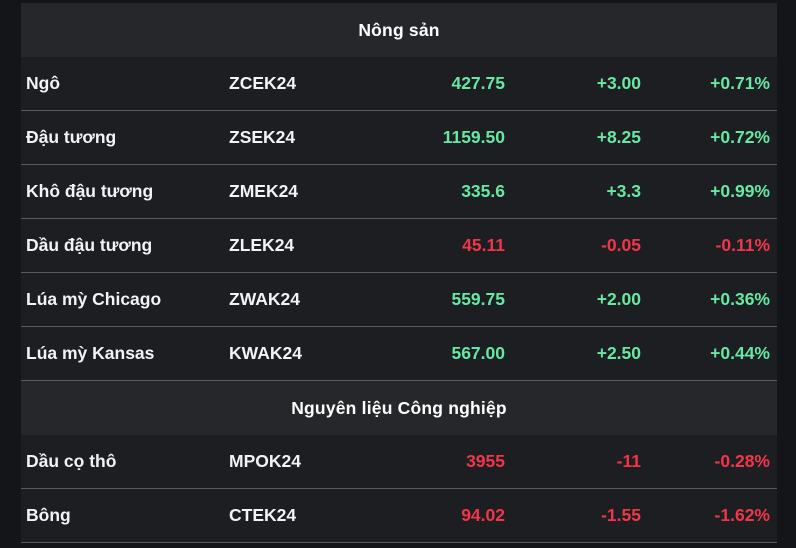  What do you see at coordinates (94, 299) in the screenshot?
I see `commodity-name: Lúa mỳ Chicago` at bounding box center [94, 299].